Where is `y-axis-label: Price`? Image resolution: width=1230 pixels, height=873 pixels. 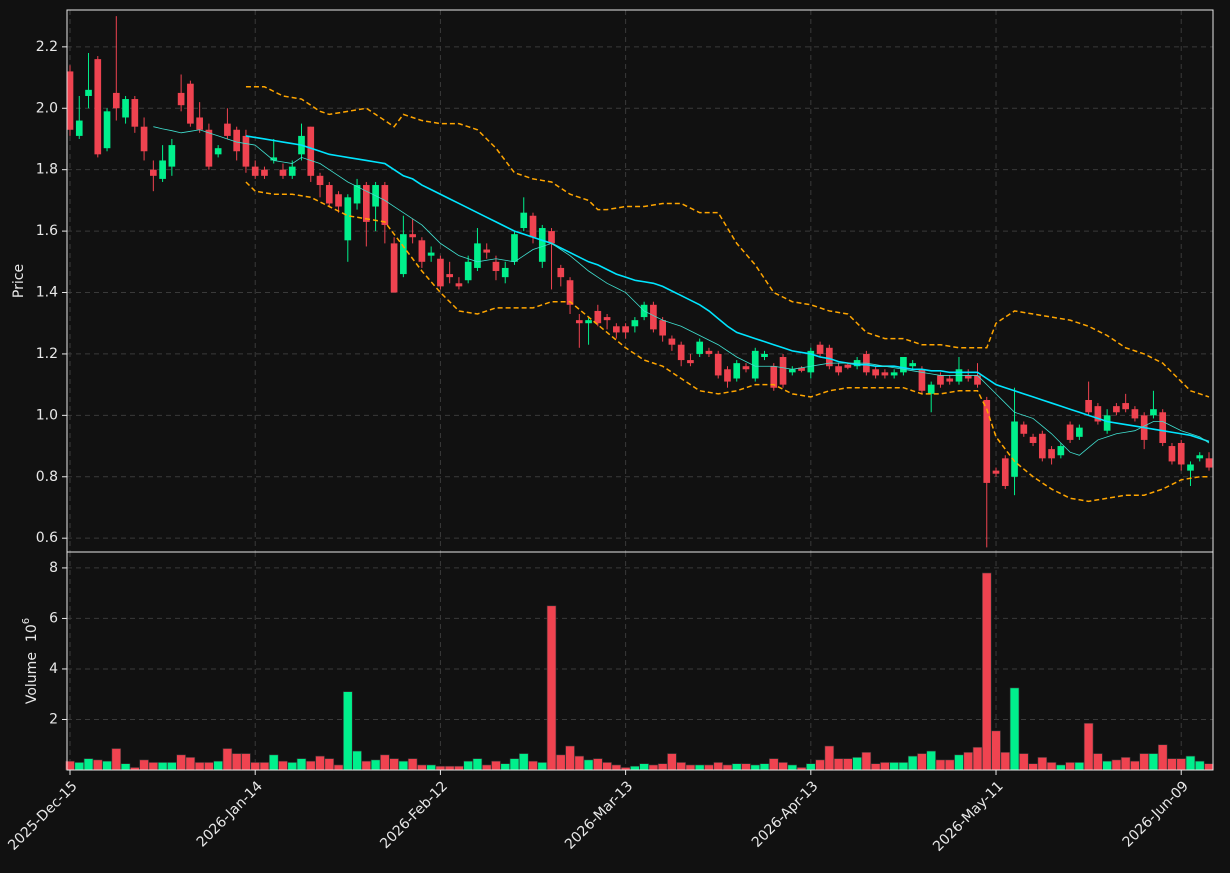
y-axis-label: Price is located at coordinates (19, 281).